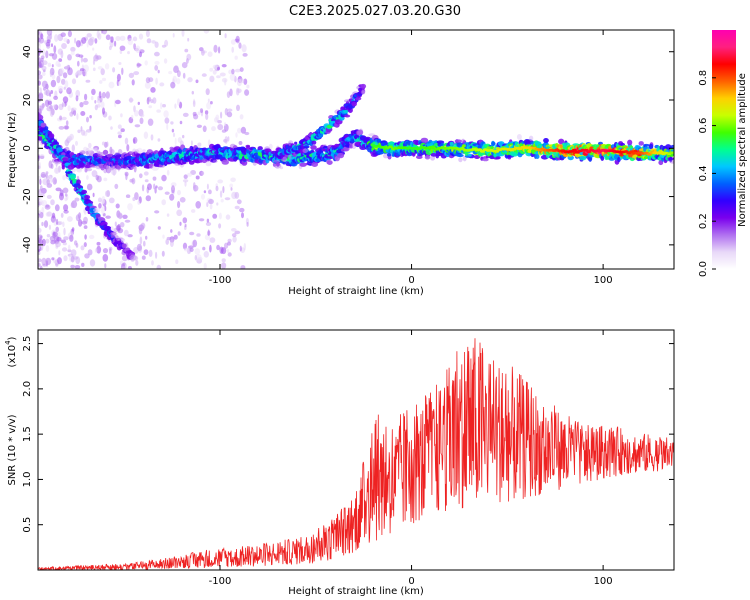 The width and height of the screenshot is (750, 600). What do you see at coordinates (742, 150) in the screenshot?
I see `colorbar-label: Normalized spectral amplitude` at bounding box center [742, 150].